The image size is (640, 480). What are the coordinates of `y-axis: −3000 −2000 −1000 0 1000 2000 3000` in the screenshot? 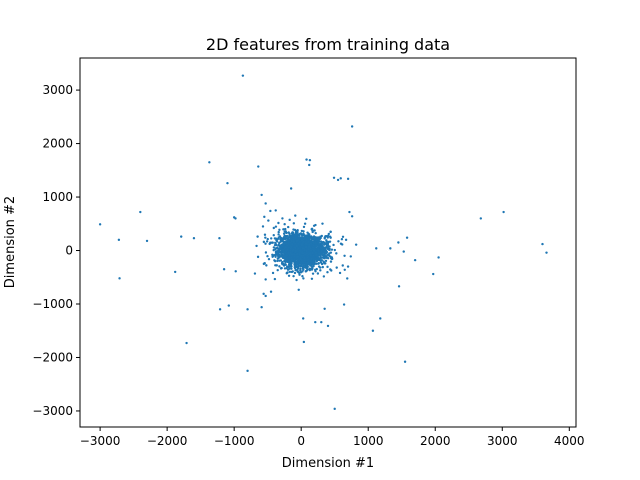 It's located at (56, 250).